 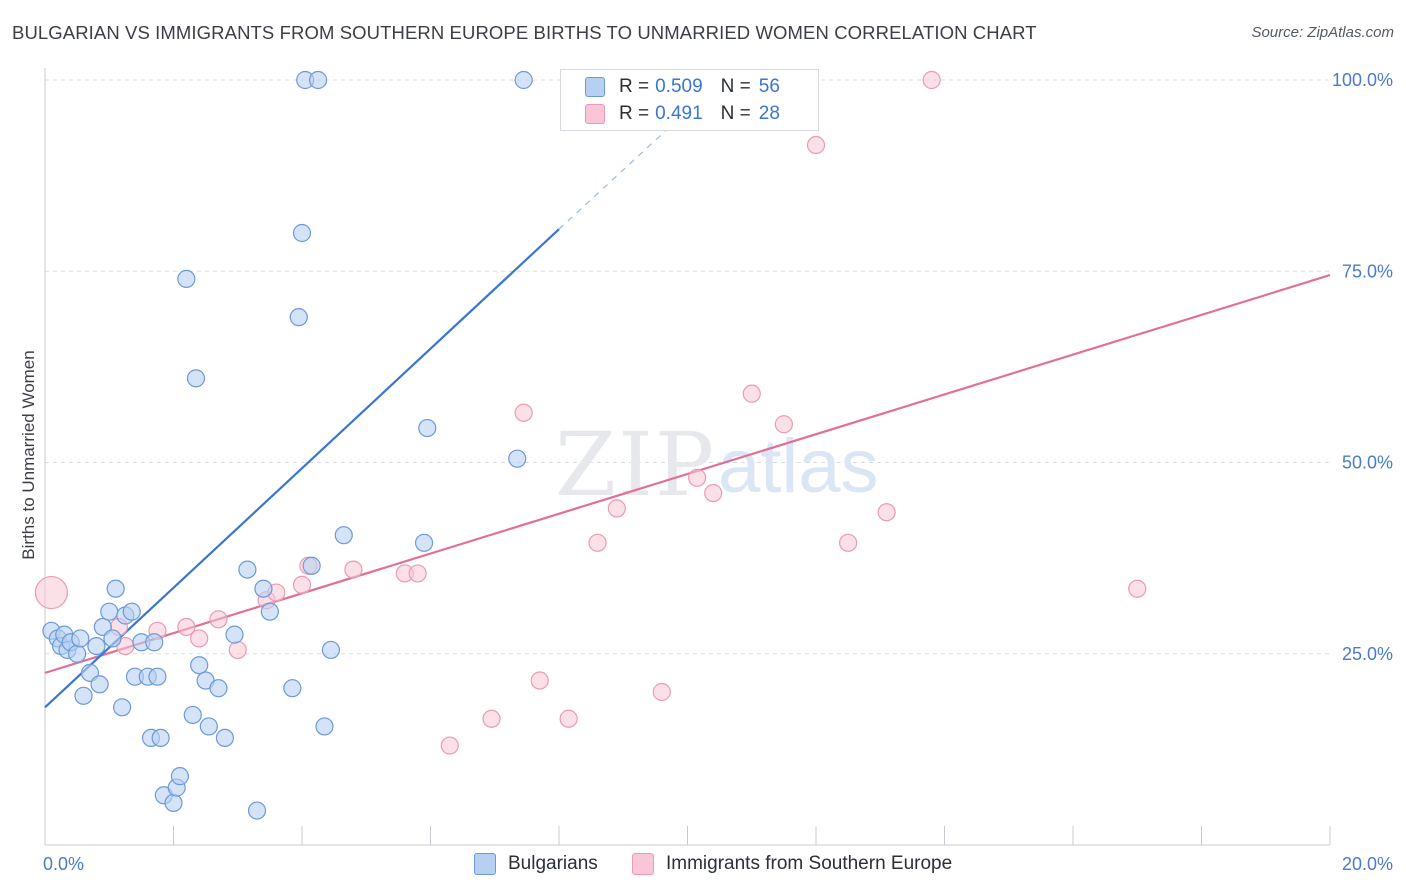 I want to click on legend-row-bulgarians: R = 0.509 N = 56, so click(x=682, y=87).